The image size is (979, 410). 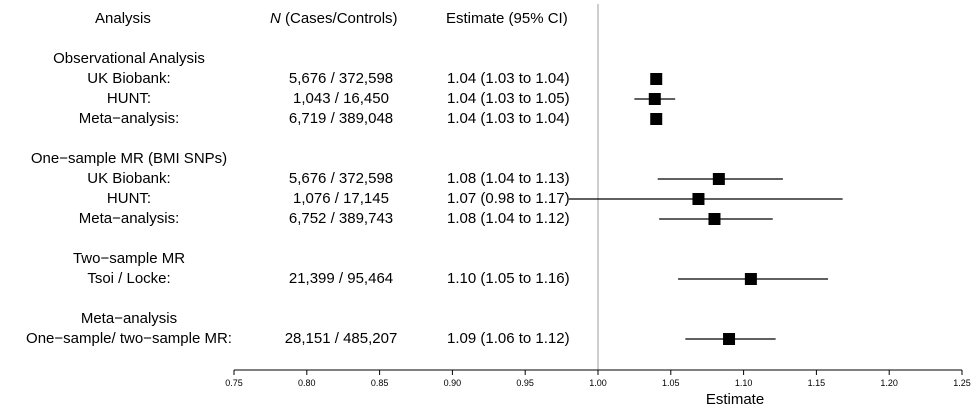 I want to click on x-tick-label: 0.75, so click(x=234, y=383).